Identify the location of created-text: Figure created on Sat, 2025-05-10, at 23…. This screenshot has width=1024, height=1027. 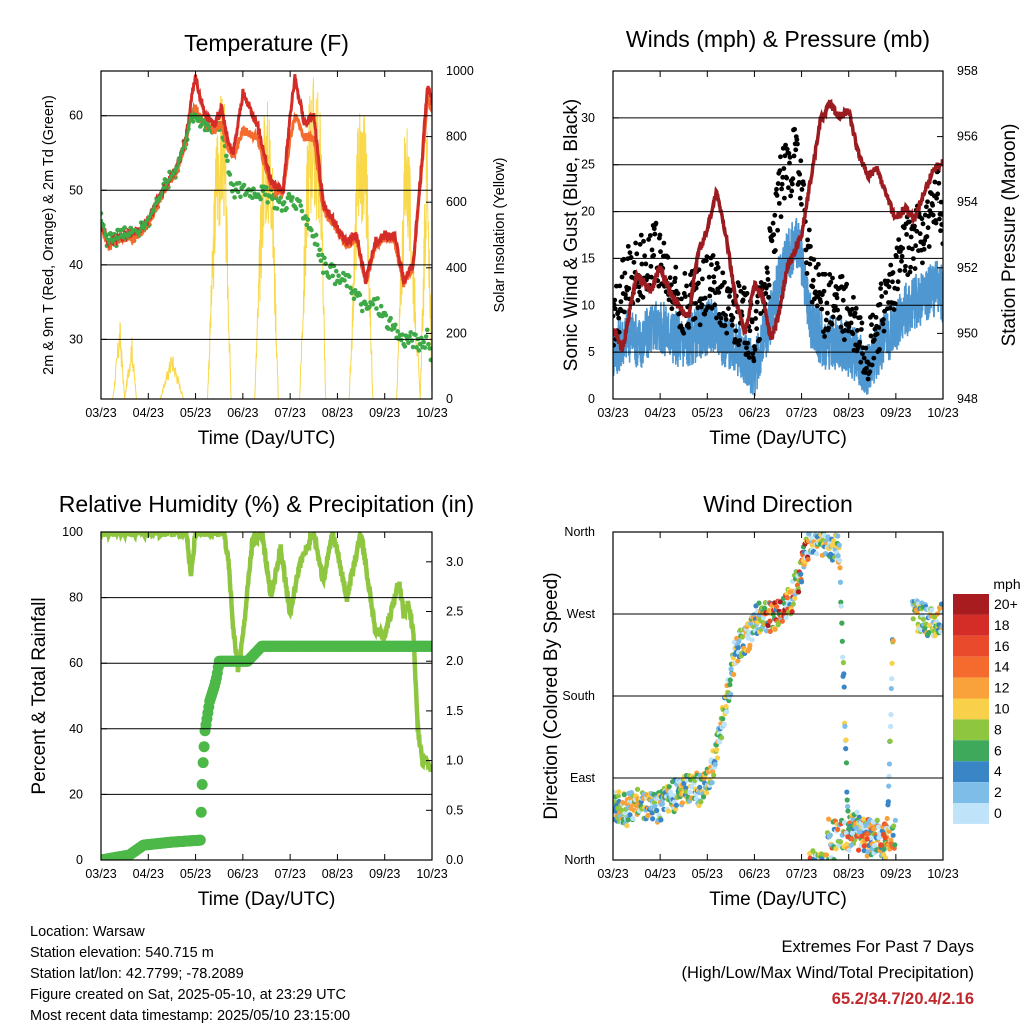
(188, 995).